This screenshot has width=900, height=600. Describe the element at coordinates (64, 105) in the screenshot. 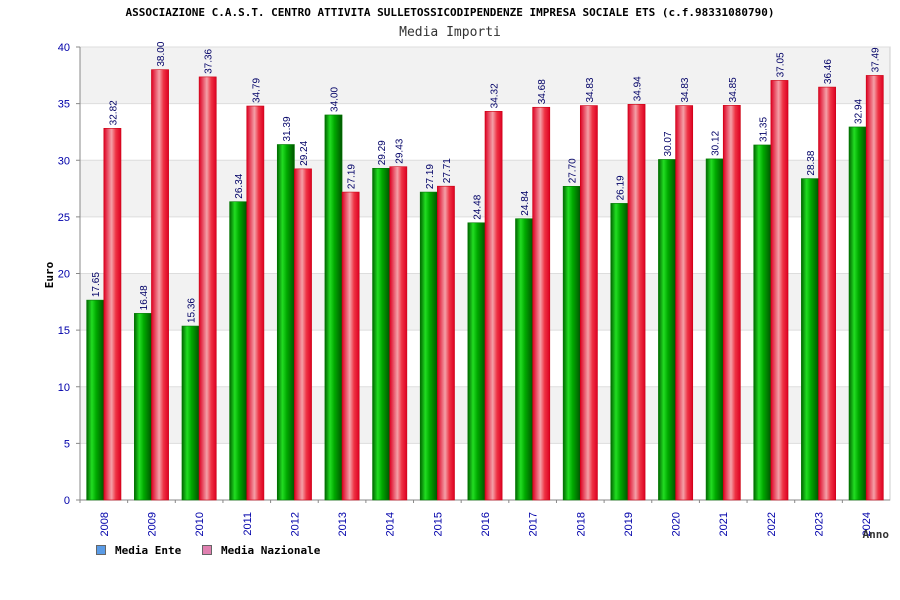

I see `y-tick-label: 35` at that location.